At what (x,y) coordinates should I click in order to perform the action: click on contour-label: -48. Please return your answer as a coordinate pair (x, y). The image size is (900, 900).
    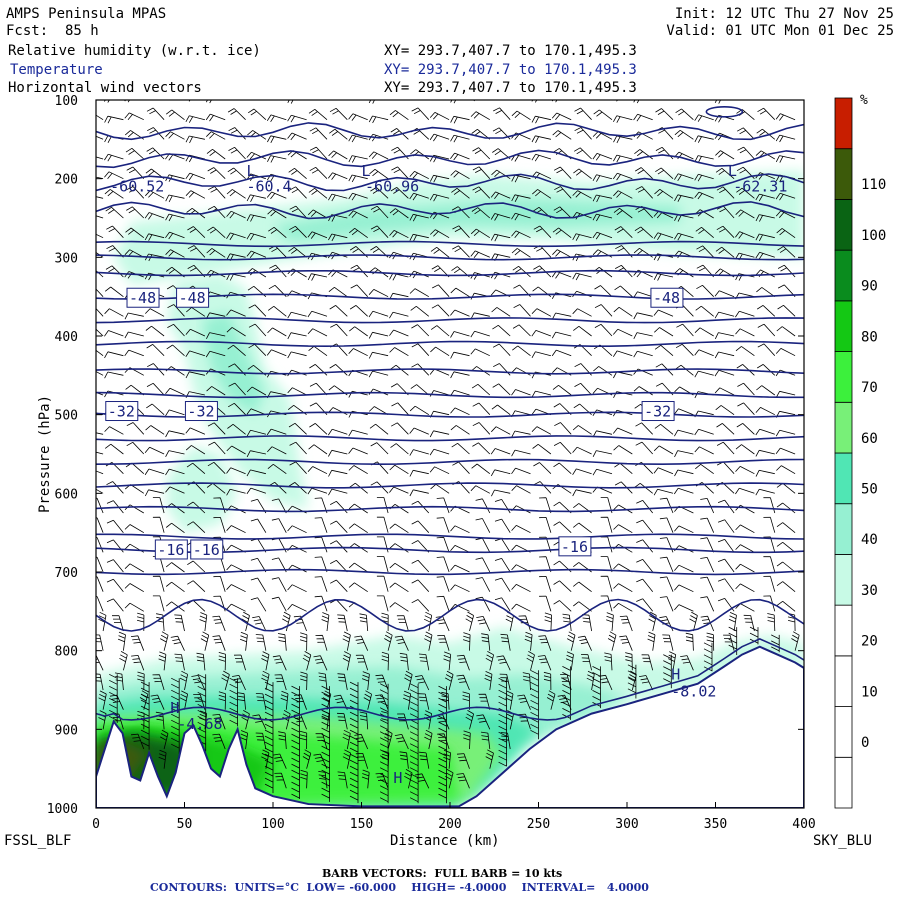
    Looking at the image, I should click on (192, 298).